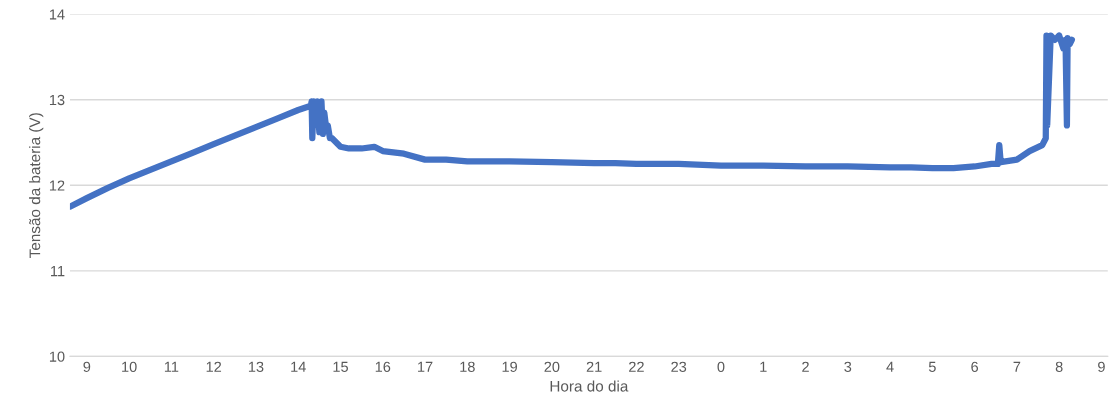 The image size is (1110, 405). Describe the element at coordinates (721, 366) in the screenshot. I see `x-tick-label: 0` at that location.